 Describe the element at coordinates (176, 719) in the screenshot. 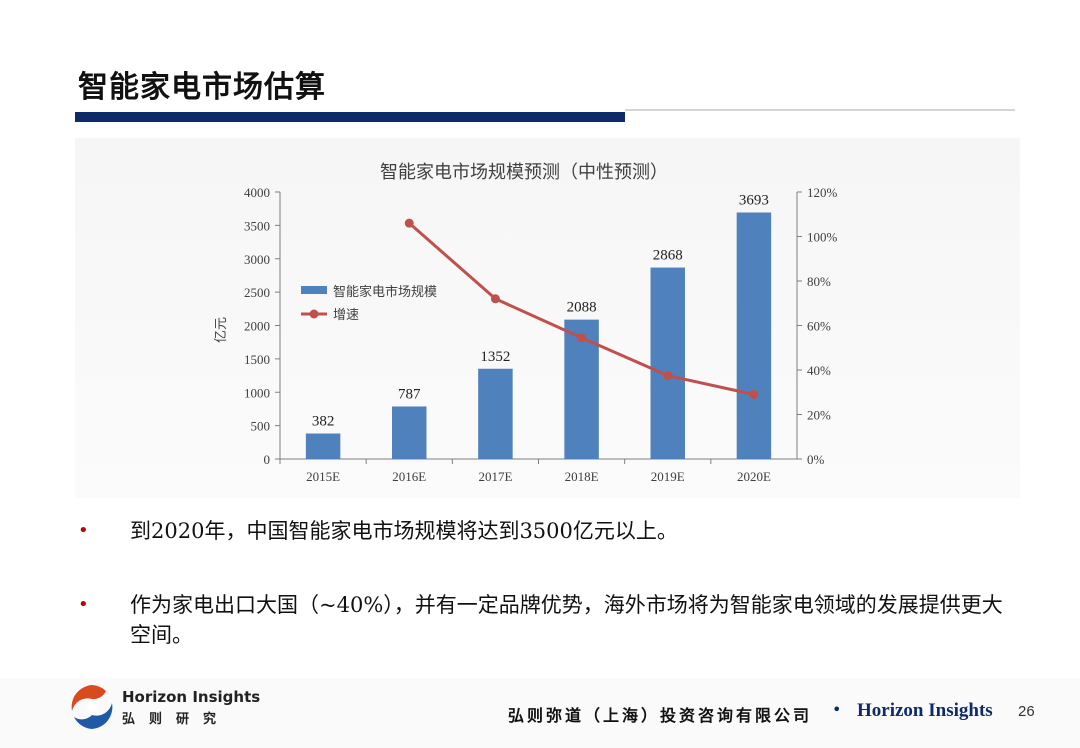

I see `brand-name-cn: 弘则研究` at that location.